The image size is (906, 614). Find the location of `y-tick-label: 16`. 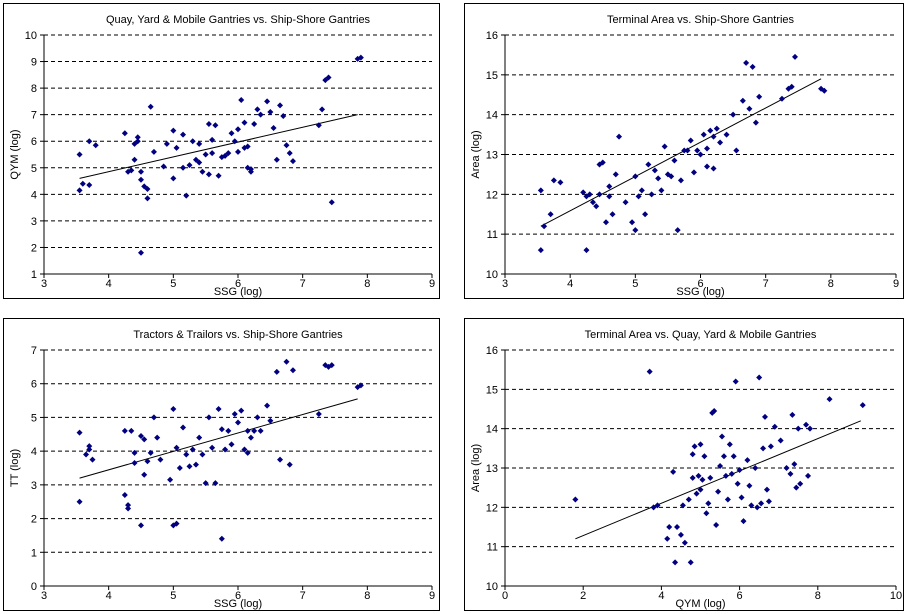

y-tick-label: 16 is located at coordinates (492, 351).